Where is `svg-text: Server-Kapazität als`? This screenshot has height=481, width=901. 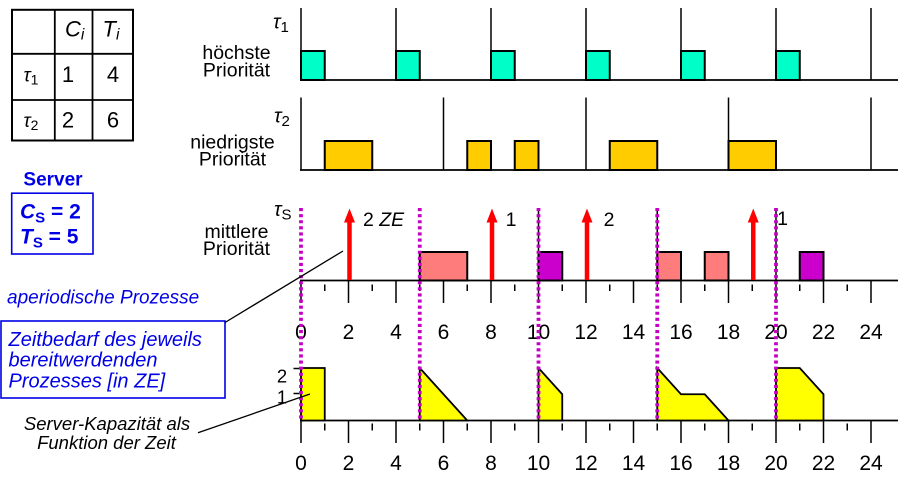 svg-text: Server-Kapazität als is located at coordinates (107, 423).